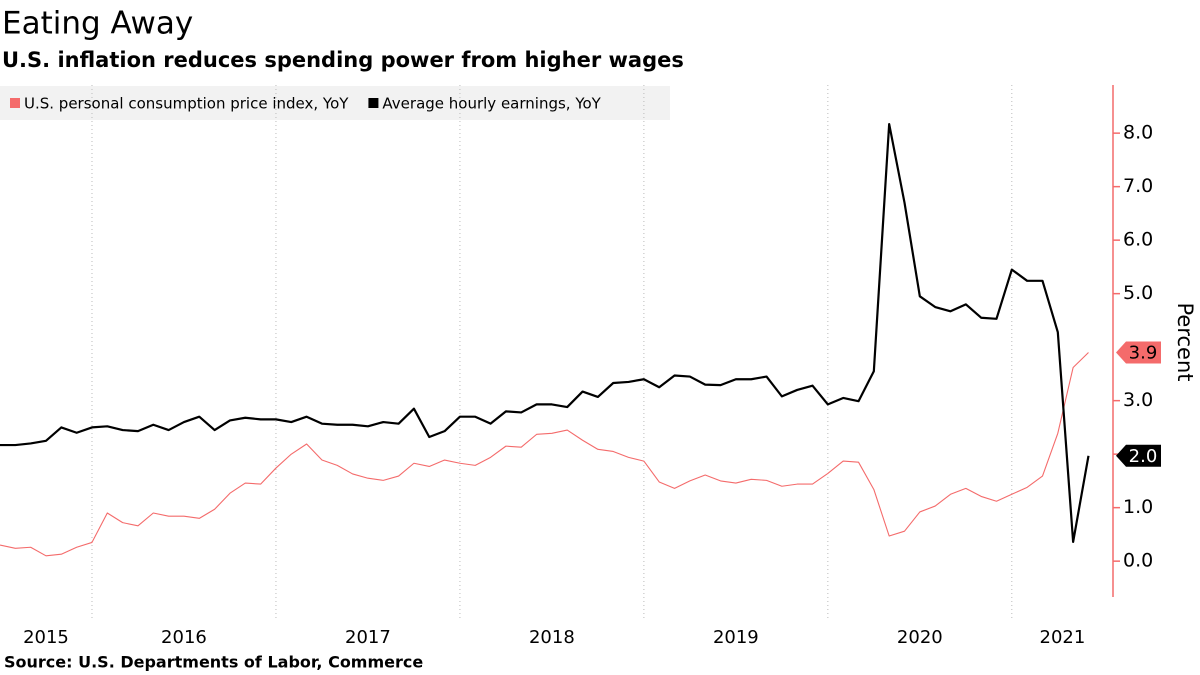 The image size is (1200, 675). I want to click on end-value-label: 3.9, so click(1143, 353).